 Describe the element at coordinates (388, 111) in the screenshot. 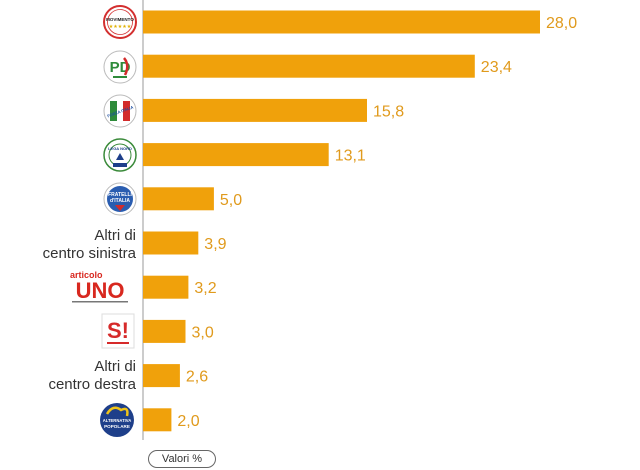

I see `value-label-3: 15,8` at that location.